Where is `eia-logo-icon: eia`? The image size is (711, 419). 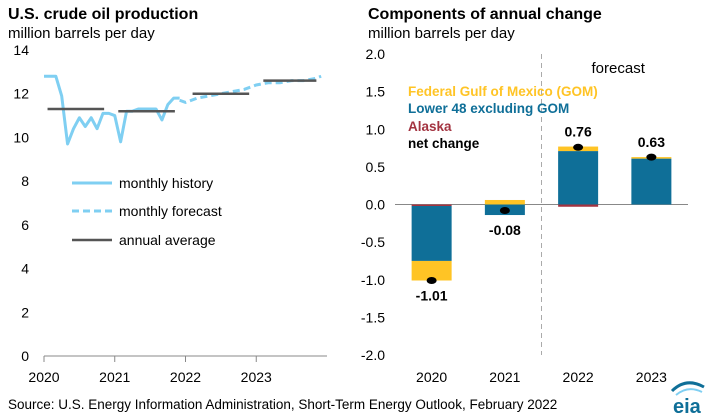 eia-logo-icon: eia is located at coordinates (687, 399).